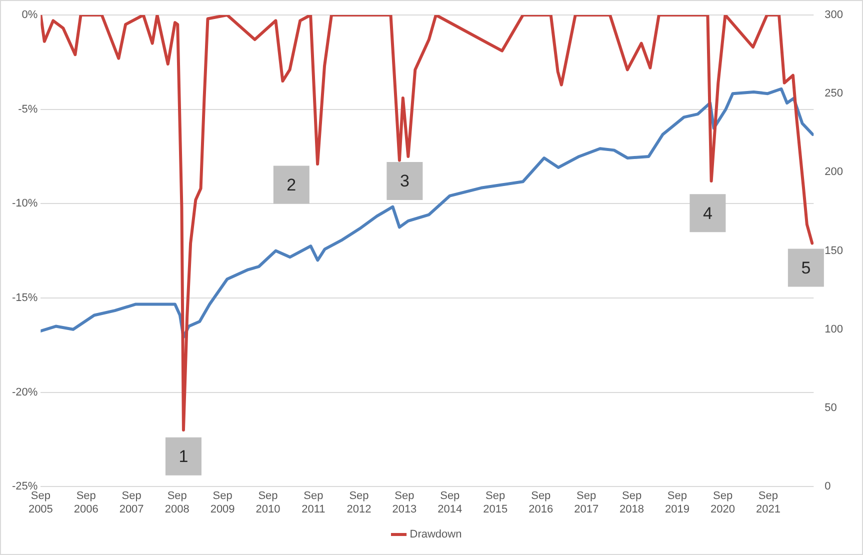  I want to click on x-tick-label: Sep 2018, so click(632, 503).